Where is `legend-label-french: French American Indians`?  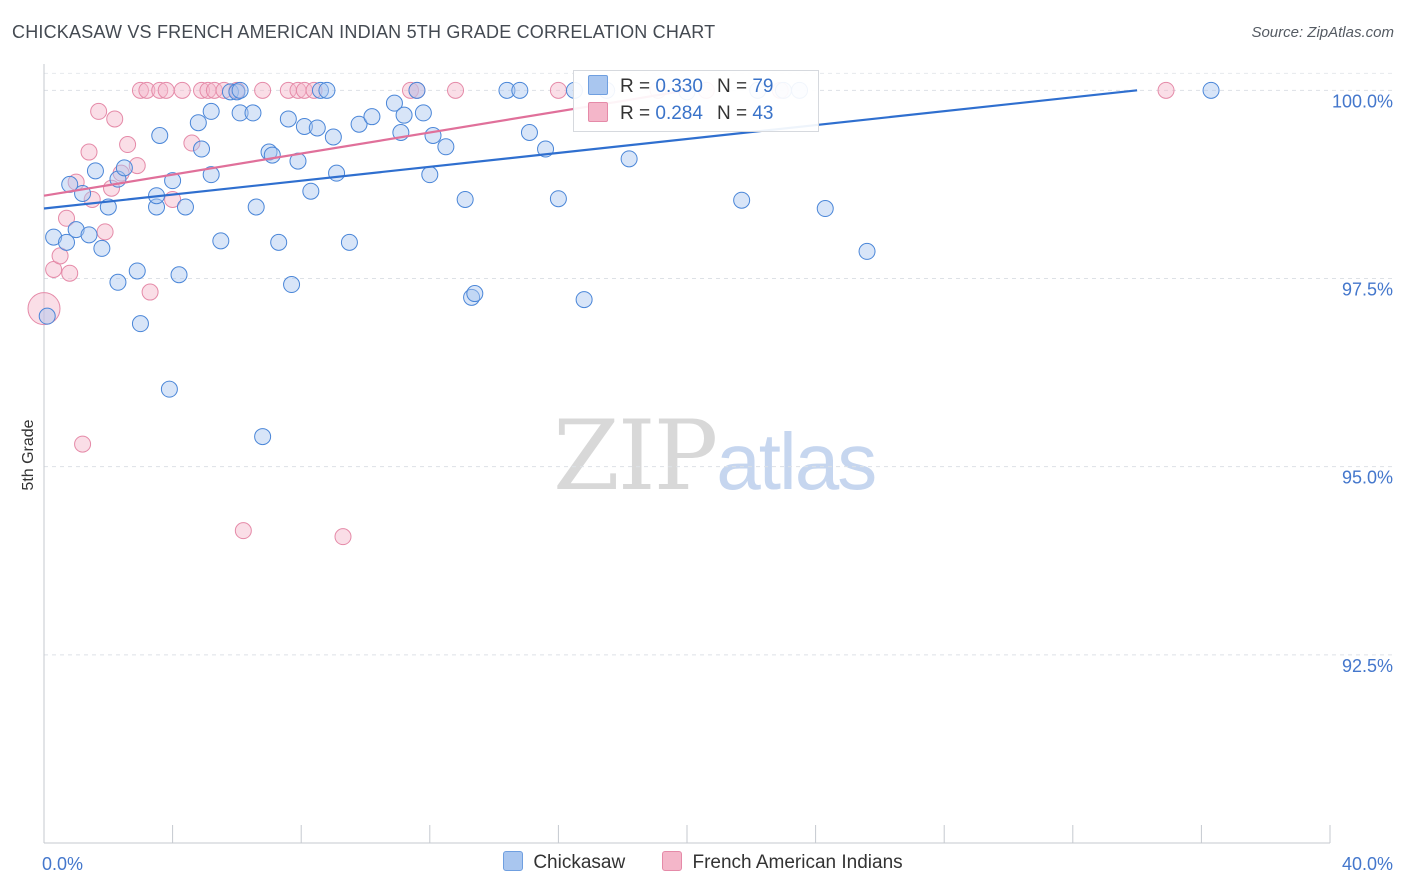
legend-label-french: French American Indians is located at coordinates (797, 862).